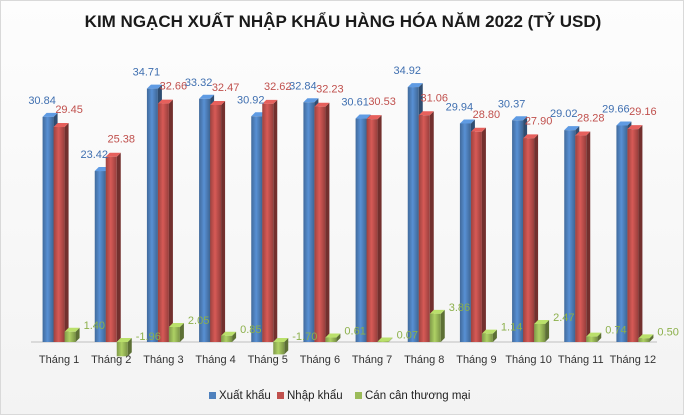 This screenshot has height=416, width=684. What do you see at coordinates (633, 360) in the screenshot?
I see `category-label-12: Tháng 12` at bounding box center [633, 360].